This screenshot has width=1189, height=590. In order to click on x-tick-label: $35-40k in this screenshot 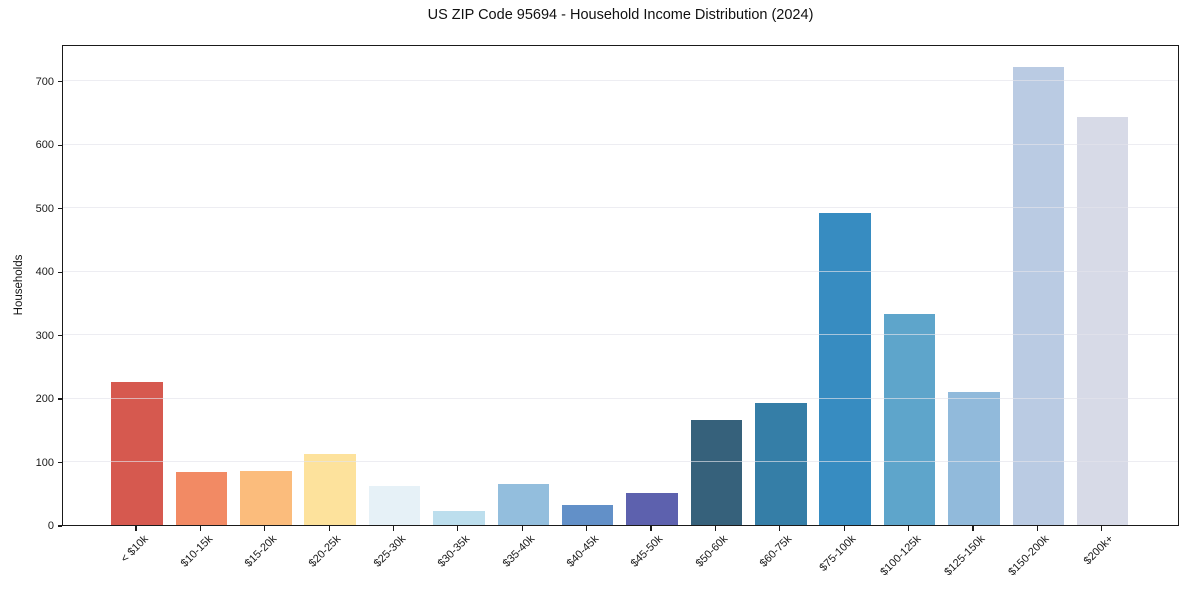, I will do `click(518, 551)`.